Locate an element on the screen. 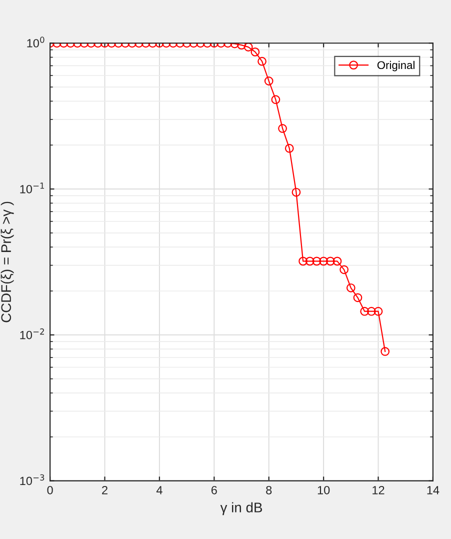  x-tick-label: 2 is located at coordinates (105, 490).